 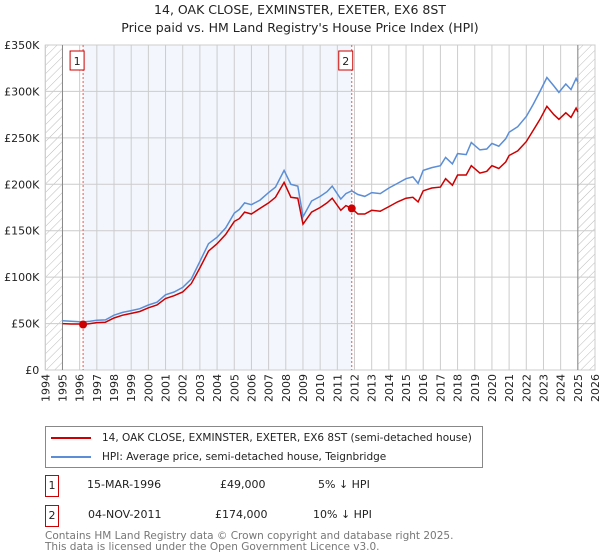 I want to click on y-tick-label: £300K, so click(x=22, y=91).